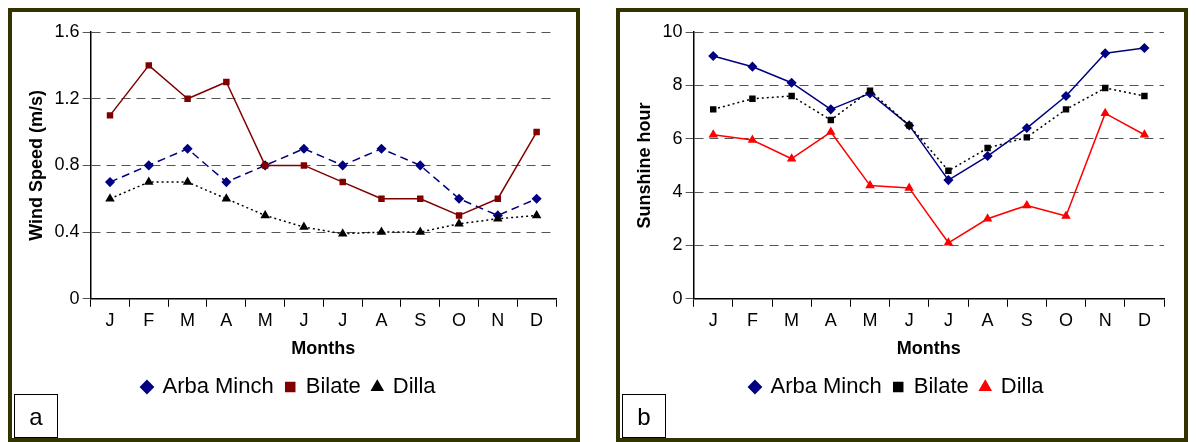 Image resolution: width=1196 pixels, height=442 pixels. I want to click on text: a, so click(36, 416).